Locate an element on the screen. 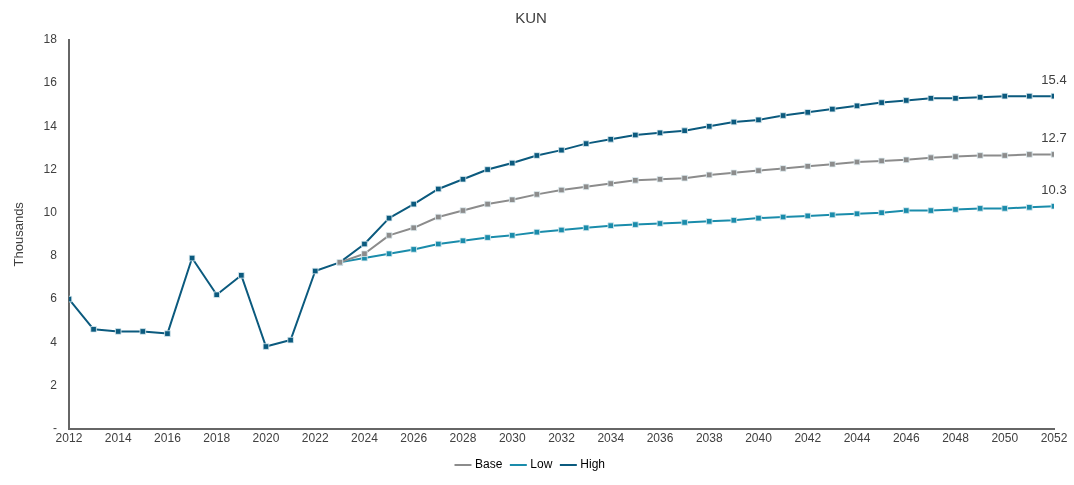  x-tick-label: 2012 is located at coordinates (69, 438).